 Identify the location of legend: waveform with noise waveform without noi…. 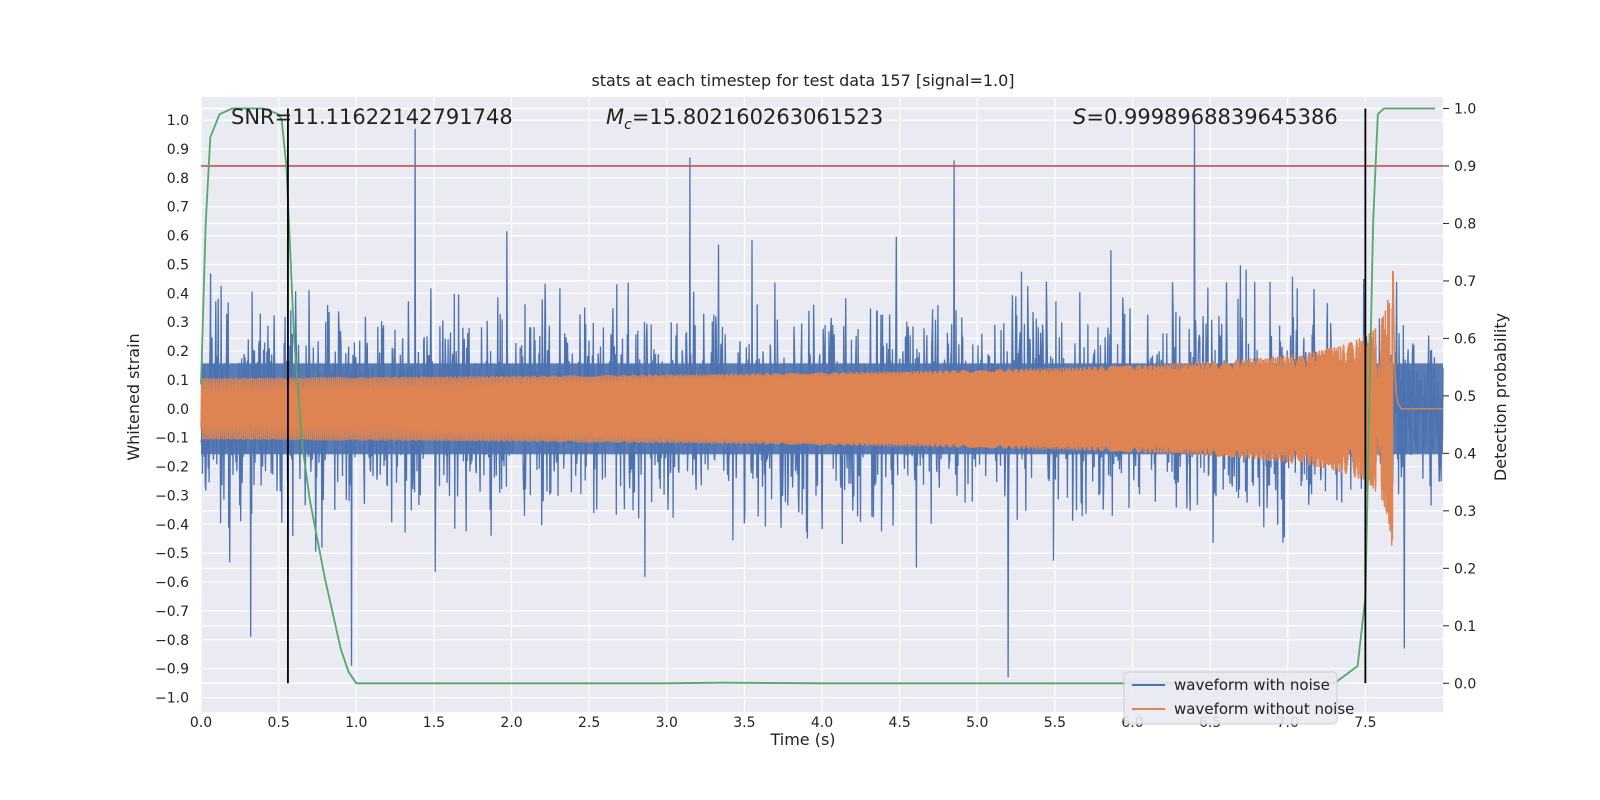
(1238, 698).